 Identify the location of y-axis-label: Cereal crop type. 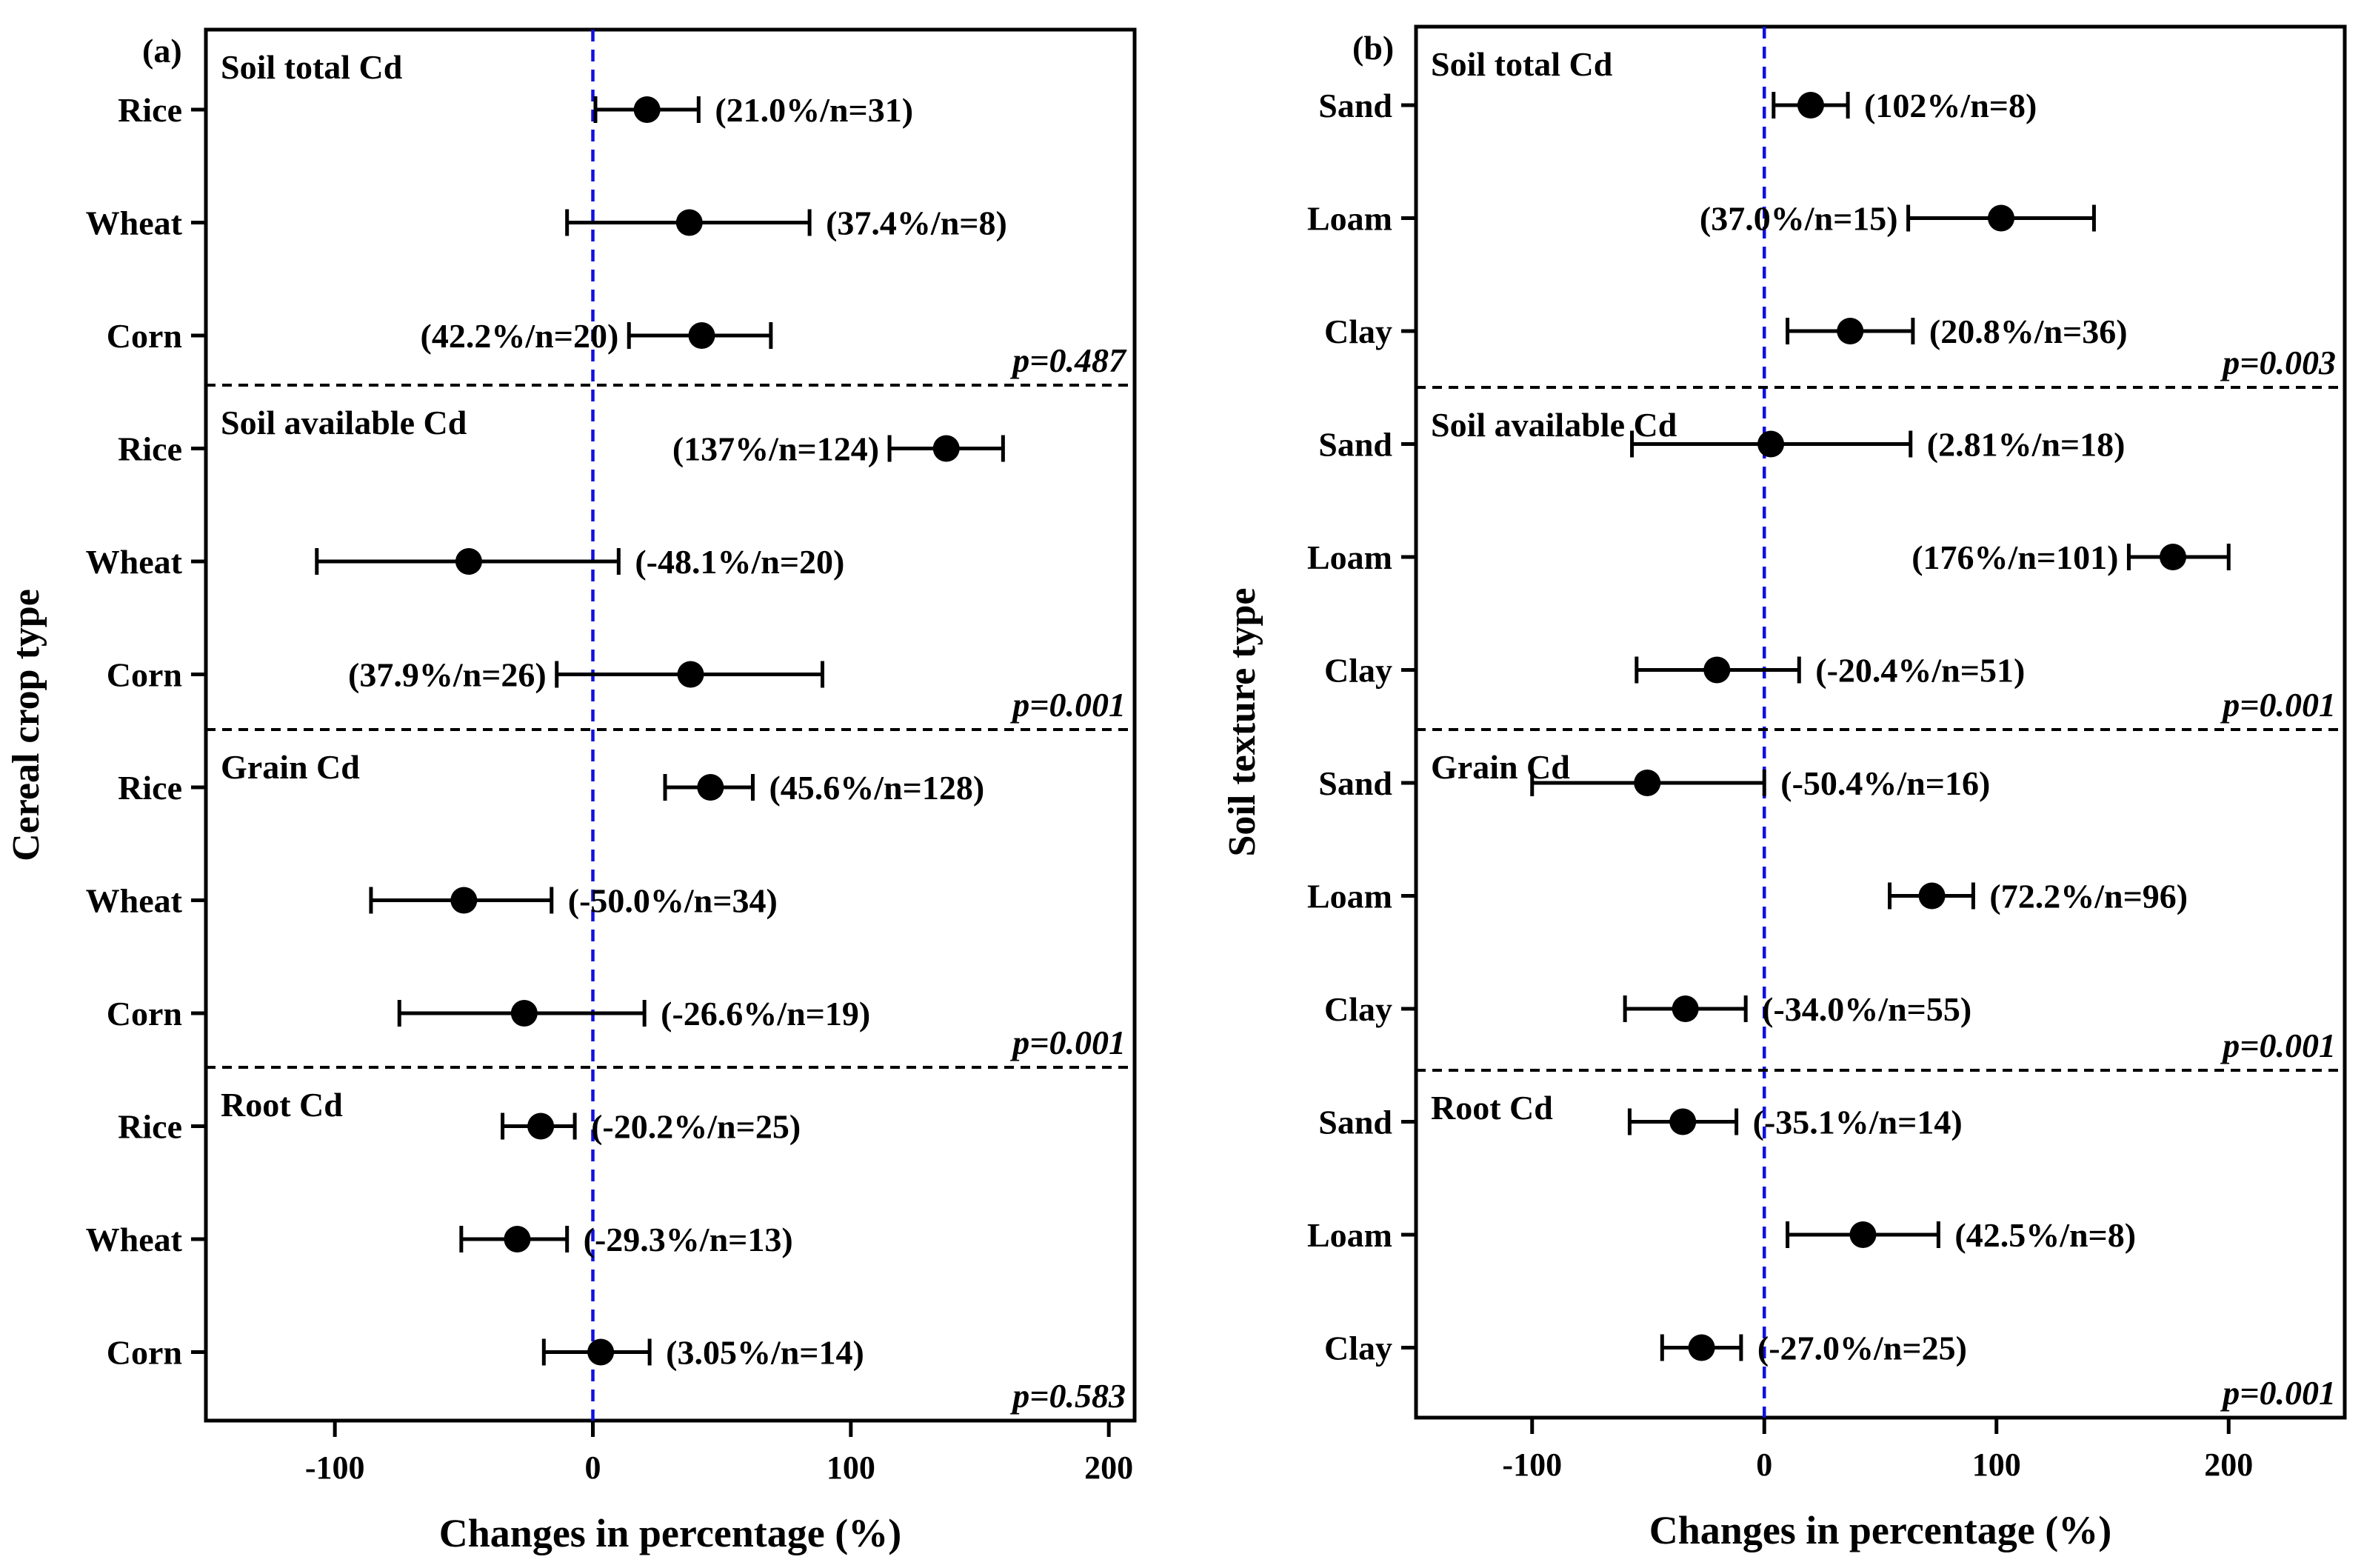
(26, 725).